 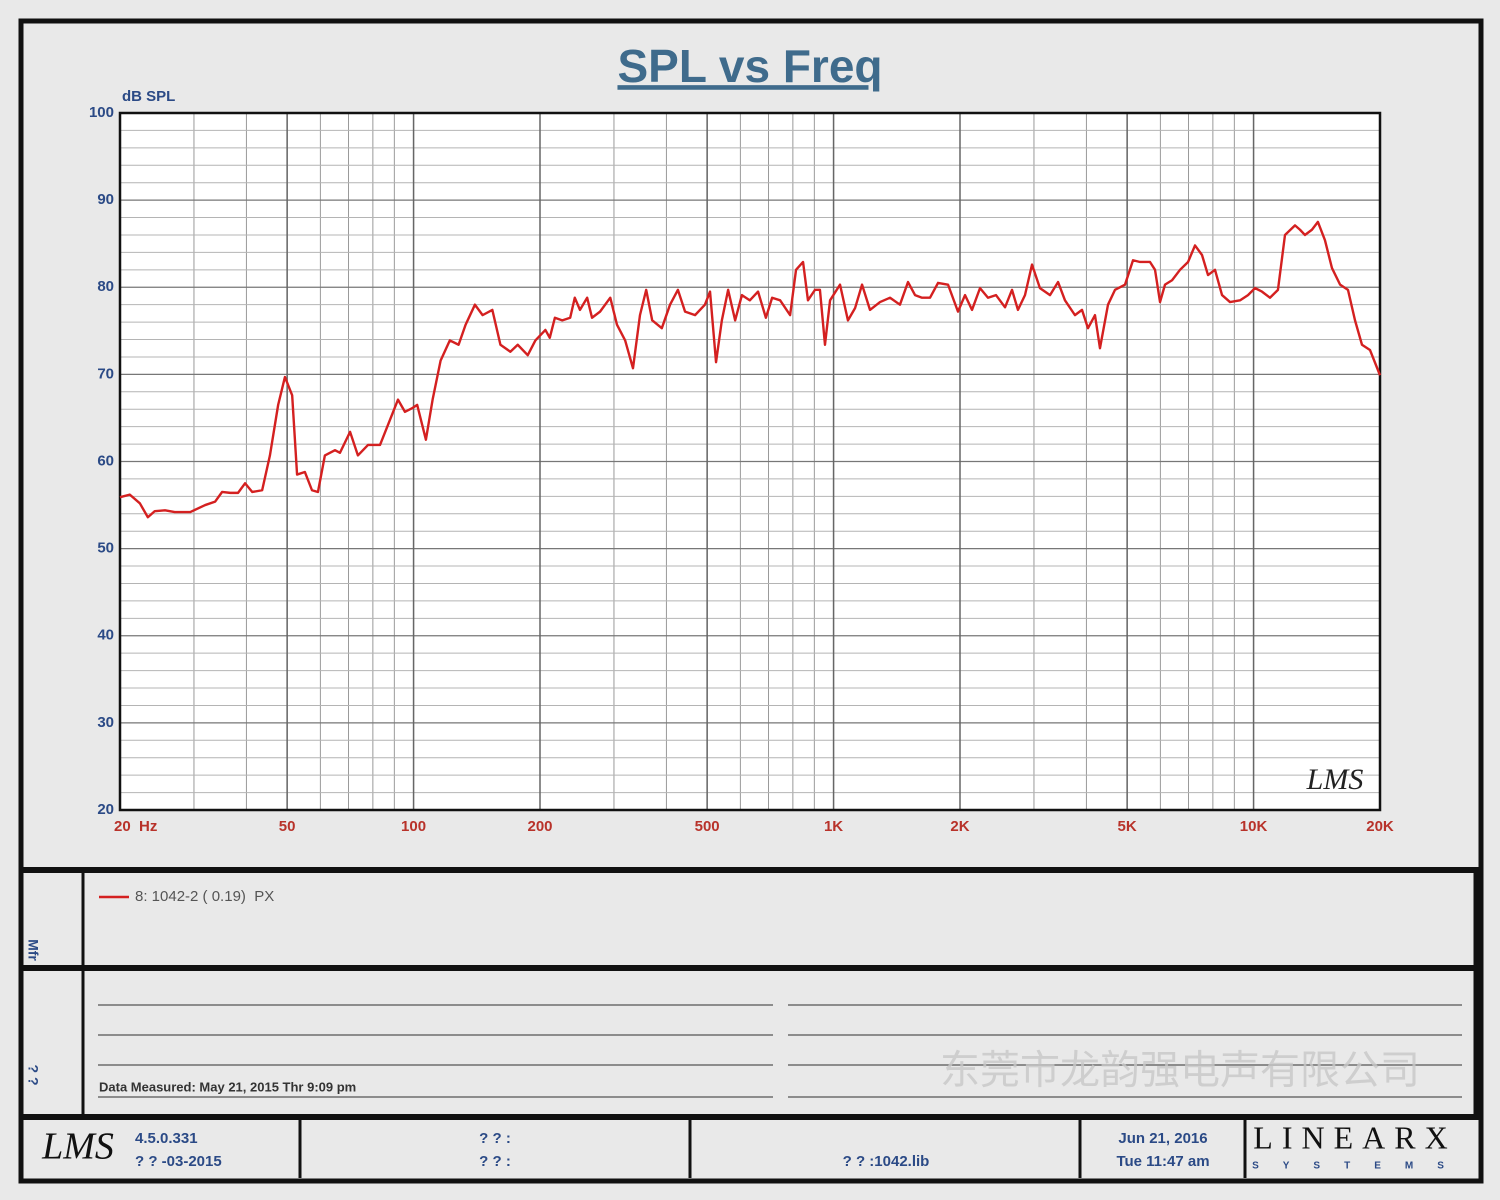 I want to click on x-tick-label: 50, so click(x=287, y=826).